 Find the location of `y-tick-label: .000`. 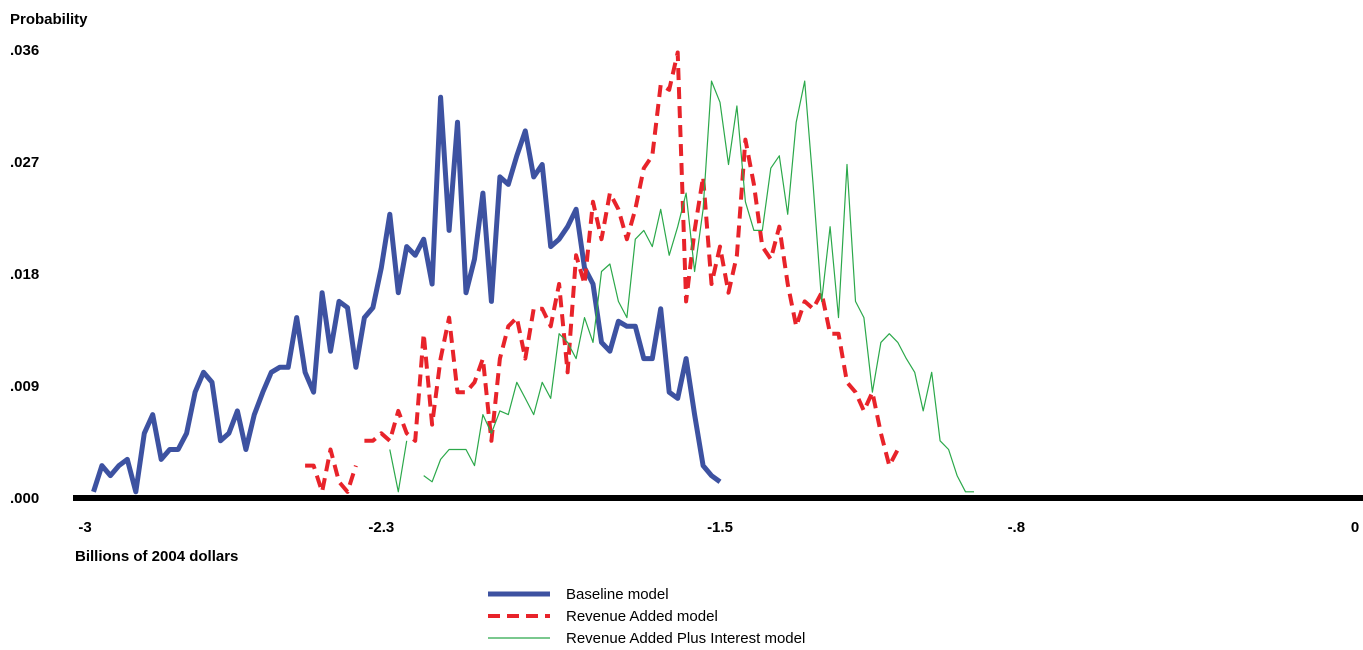

y-tick-label: .000 is located at coordinates (24, 498).